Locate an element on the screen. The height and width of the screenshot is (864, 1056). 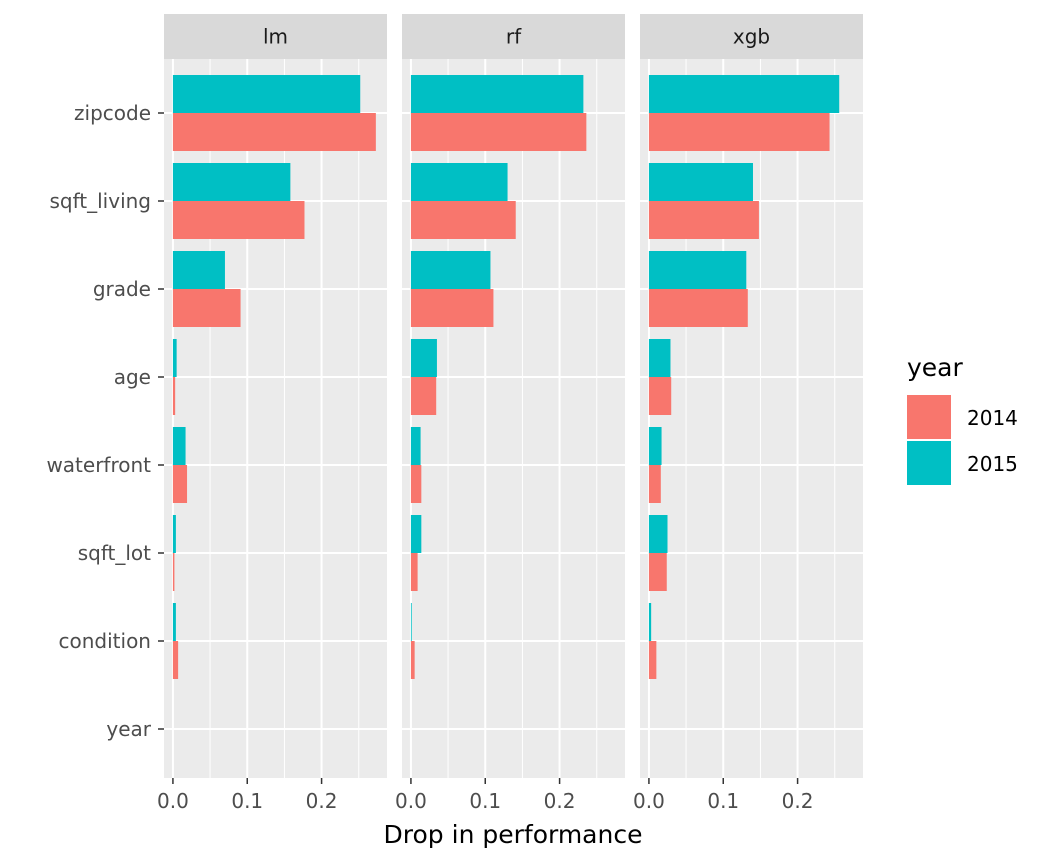
bar-rf-zipcode-2015 is located at coordinates (497, 94).